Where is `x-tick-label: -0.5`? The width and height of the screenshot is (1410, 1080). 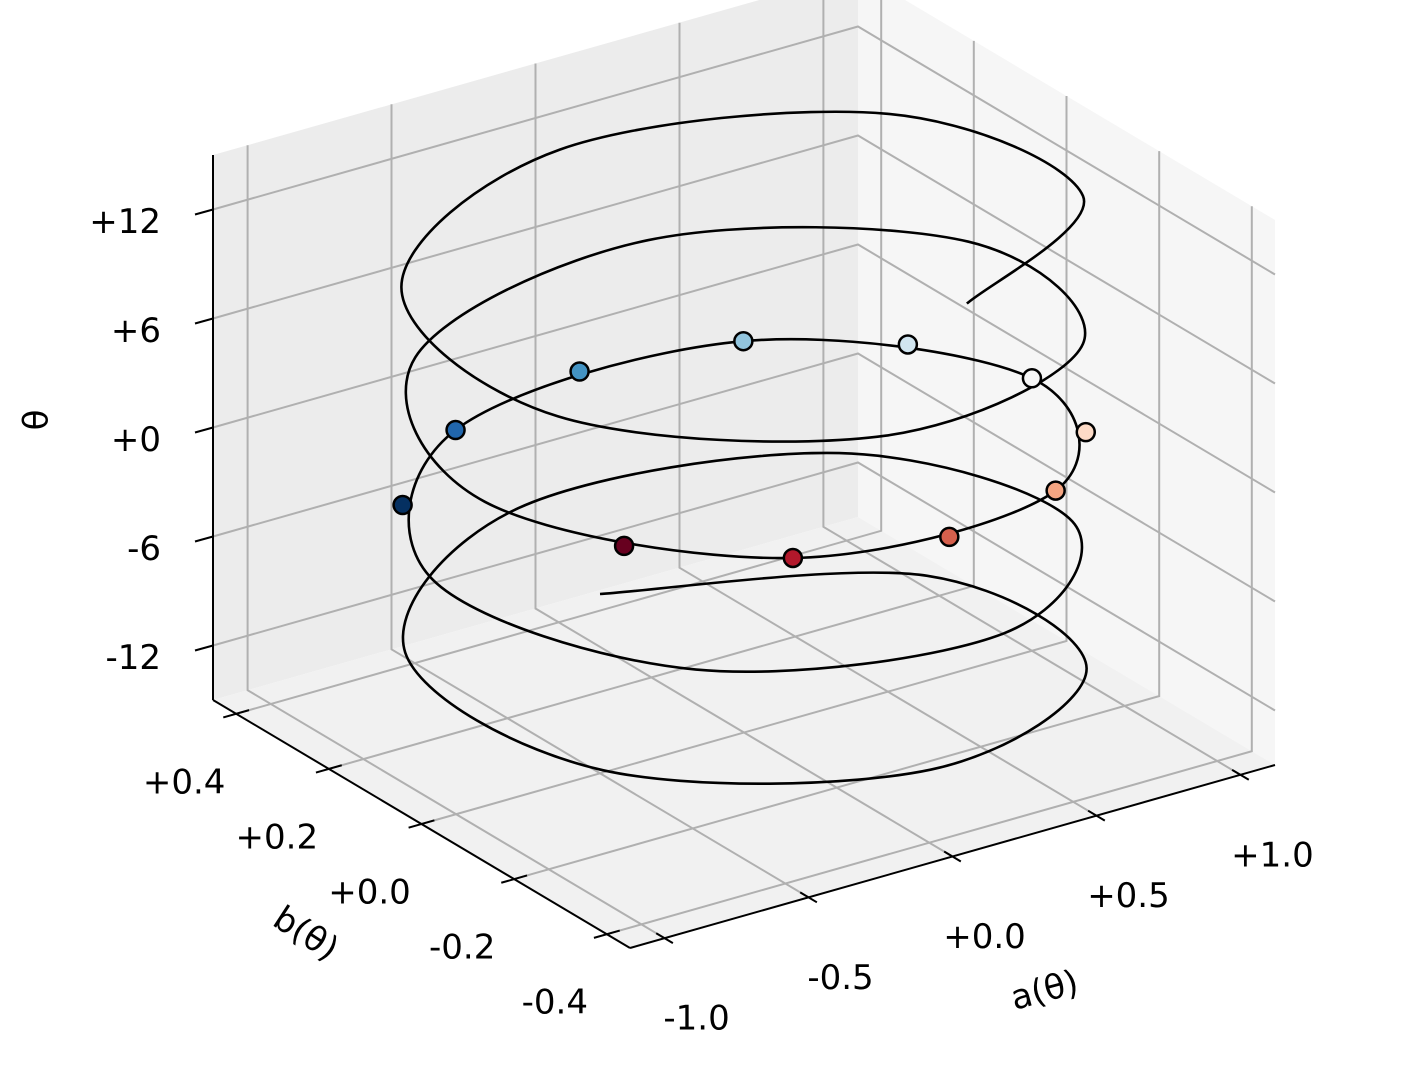 x-tick-label: -0.5 is located at coordinates (840, 978).